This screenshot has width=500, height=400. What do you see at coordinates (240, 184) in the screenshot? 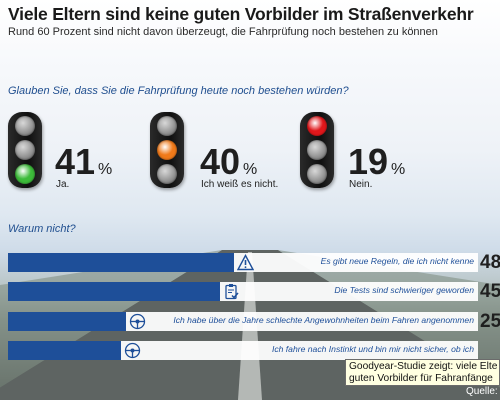
I see `answer-unsure-label: Ich weiß es nicht.` at bounding box center [240, 184].